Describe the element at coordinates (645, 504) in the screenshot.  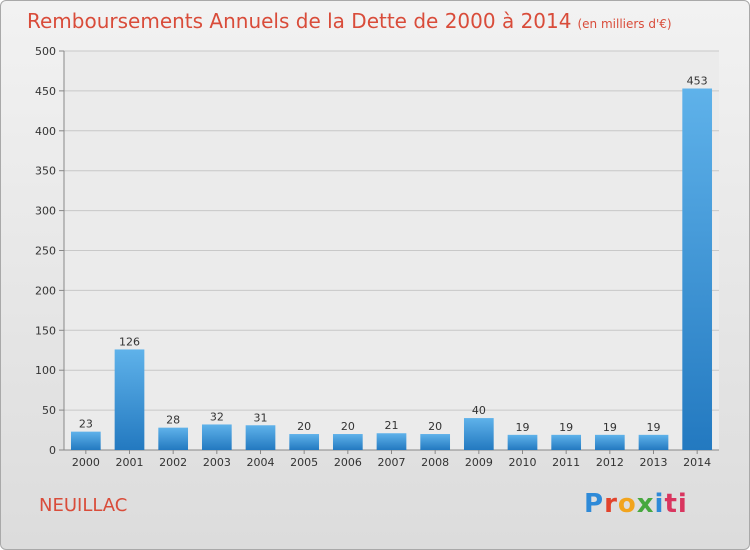
I see `logo-letter: x` at that location.